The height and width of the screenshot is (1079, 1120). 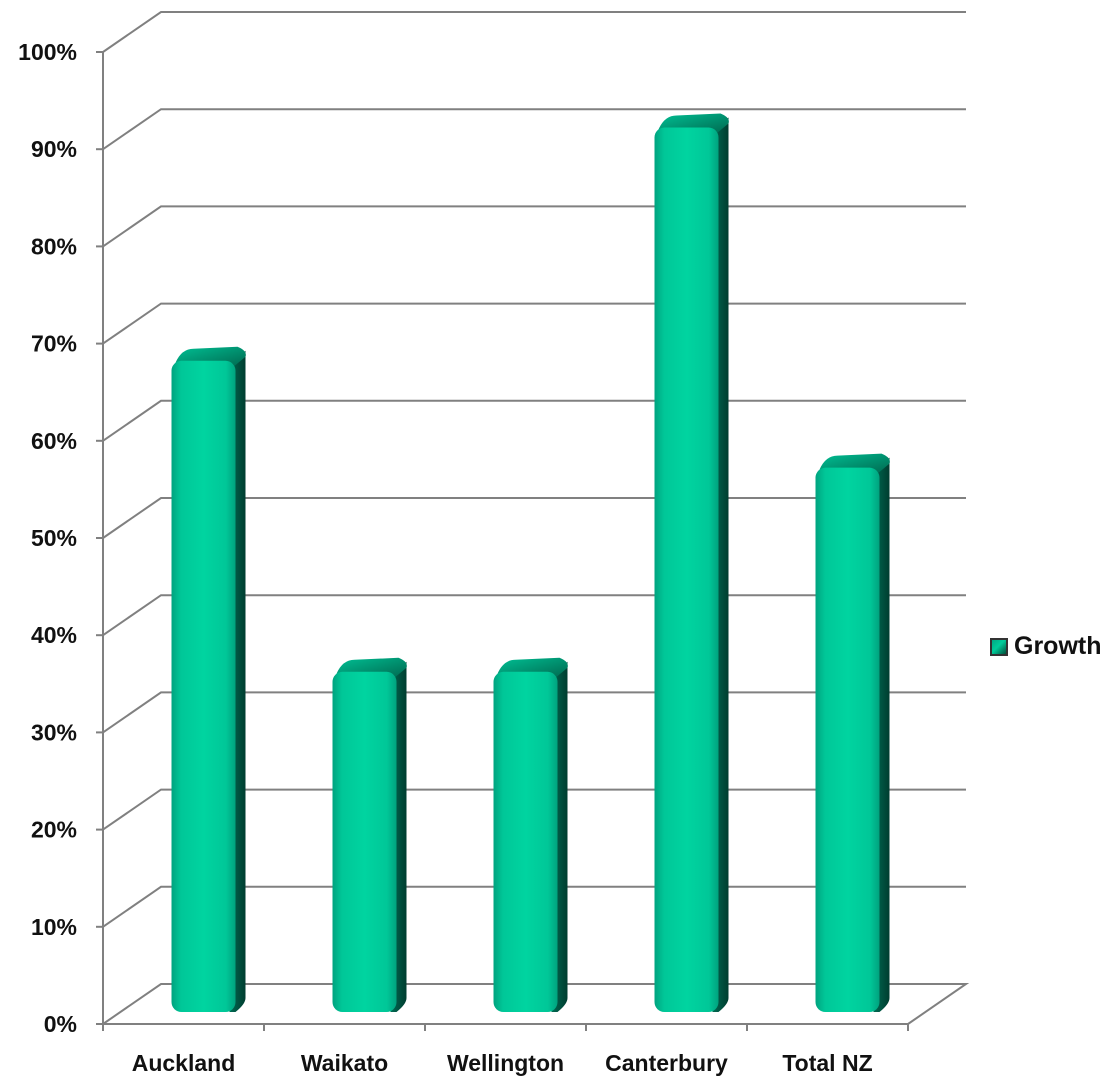 What do you see at coordinates (54, 732) in the screenshot?
I see `y-tick-label: 30%` at bounding box center [54, 732].